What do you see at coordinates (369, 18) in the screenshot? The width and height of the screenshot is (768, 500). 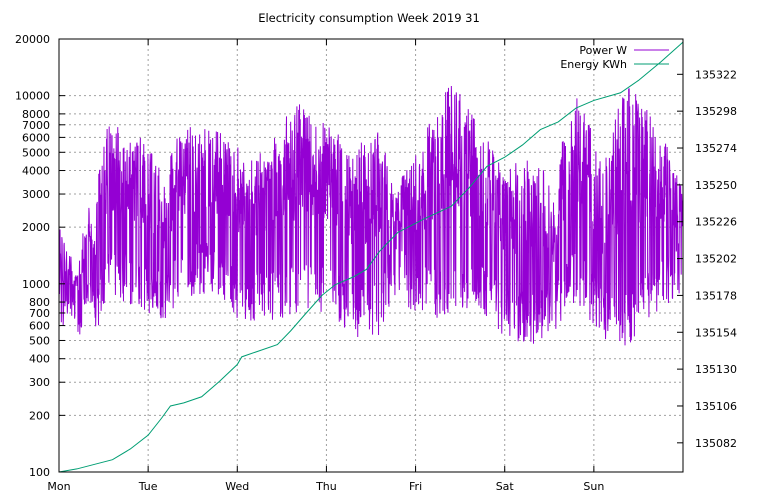 I see `chart-title: Electricity consumption Week 2019 31` at bounding box center [369, 18].